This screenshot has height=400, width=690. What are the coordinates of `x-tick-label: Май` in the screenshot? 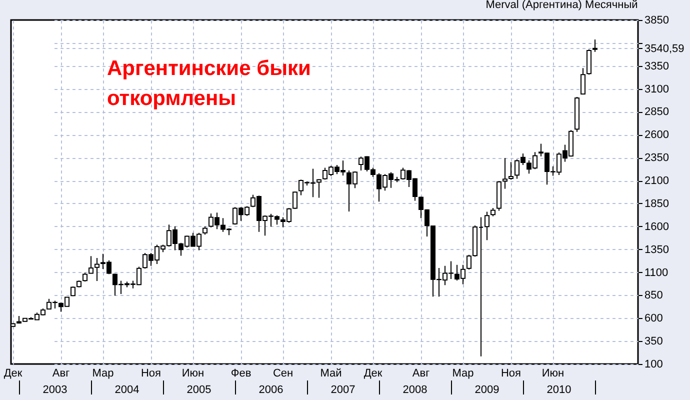 It's located at (331, 374).